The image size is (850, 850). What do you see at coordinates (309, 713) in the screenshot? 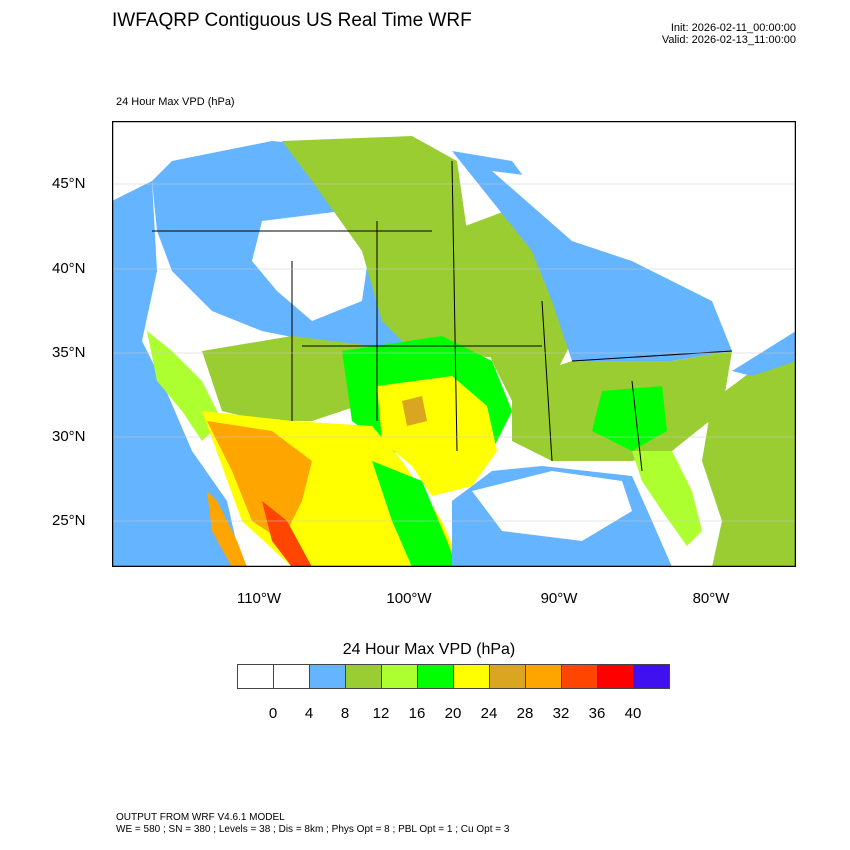
I see `colorbar-label: 4` at bounding box center [309, 713].